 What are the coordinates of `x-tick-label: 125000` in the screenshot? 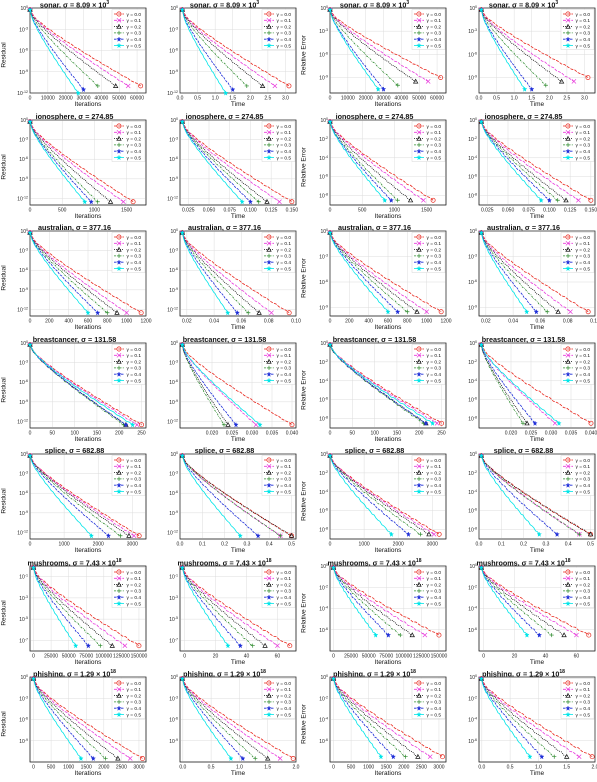 It's located at (421, 656).